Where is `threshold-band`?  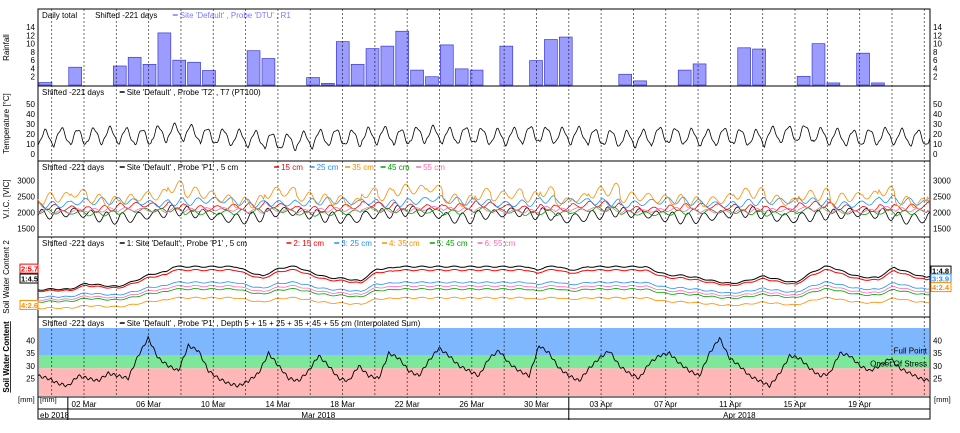
threshold-band is located at coordinates (484, 342).